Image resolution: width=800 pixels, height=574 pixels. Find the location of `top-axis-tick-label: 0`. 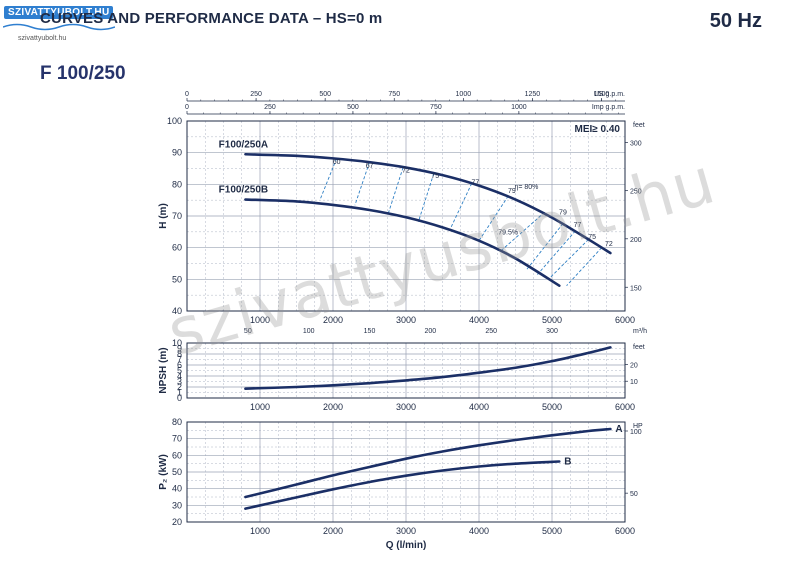

top-axis-tick-label: 0 is located at coordinates (187, 94).